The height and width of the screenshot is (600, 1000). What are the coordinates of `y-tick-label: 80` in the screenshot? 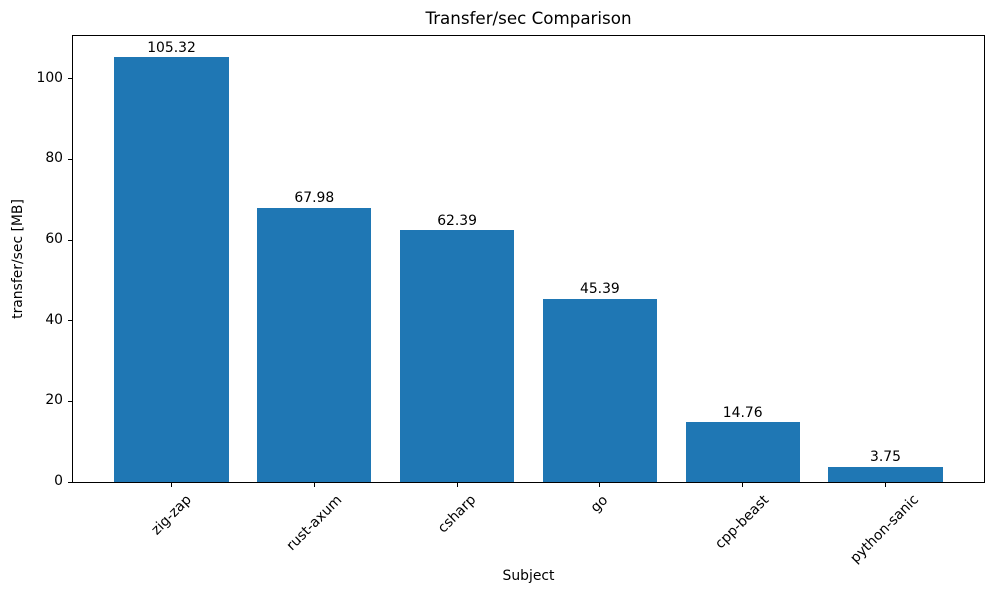 It's located at (54, 158).